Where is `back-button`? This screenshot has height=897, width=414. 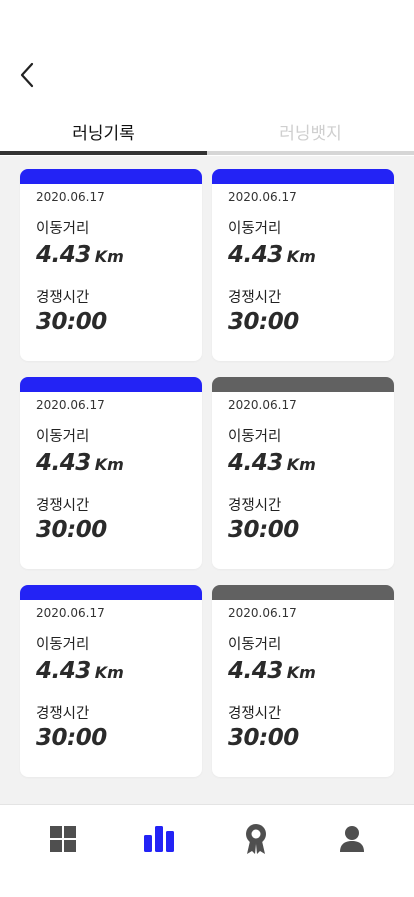
back-button is located at coordinates (27, 75).